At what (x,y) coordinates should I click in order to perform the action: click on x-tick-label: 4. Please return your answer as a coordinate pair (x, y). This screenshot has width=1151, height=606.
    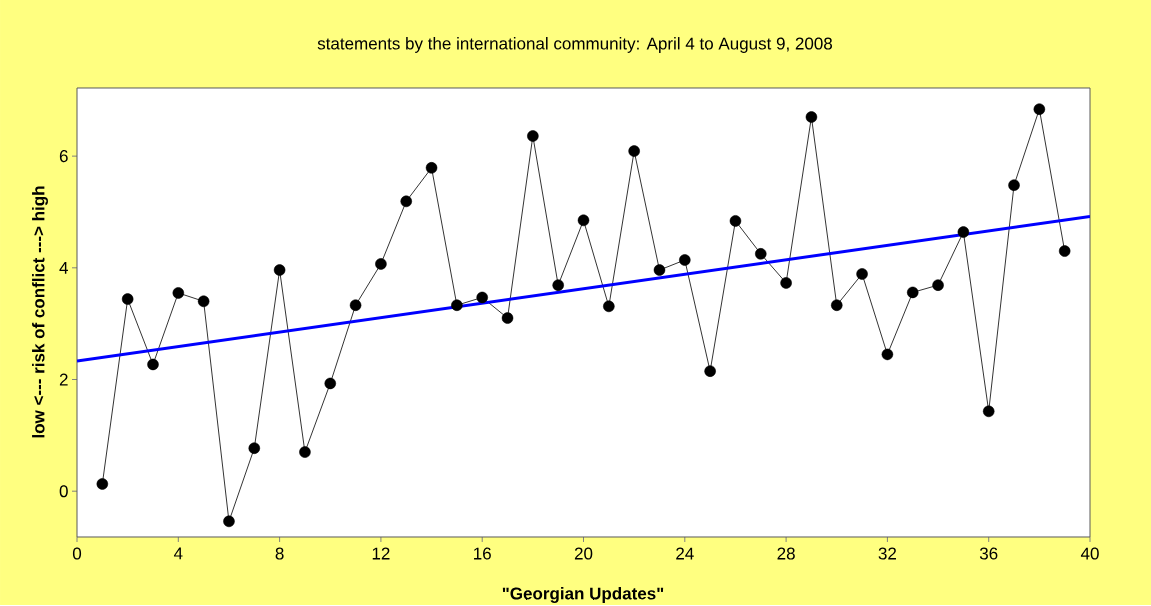
    Looking at the image, I should click on (178, 553).